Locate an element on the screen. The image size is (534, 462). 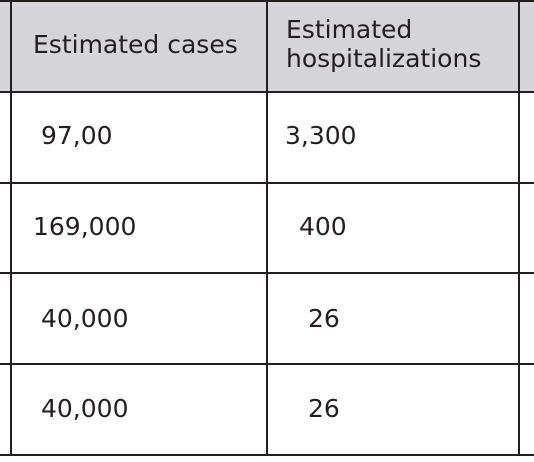
cell-hospitalizations: 3,300 is located at coordinates (321, 135).